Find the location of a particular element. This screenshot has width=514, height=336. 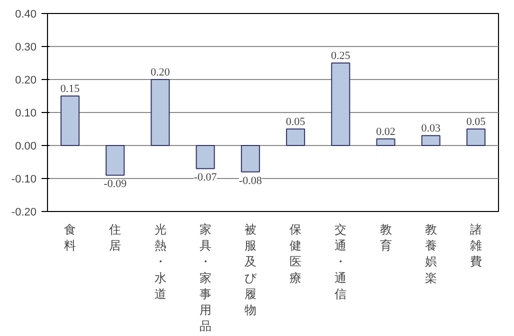

data-label: 0.20 is located at coordinates (160, 72).